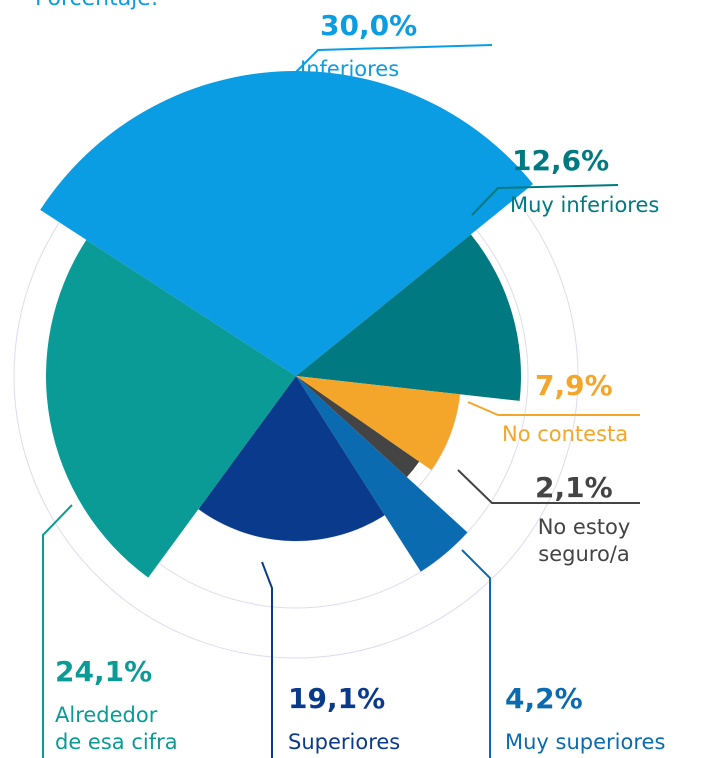 This screenshot has height=758, width=706. Describe the element at coordinates (565, 434) in the screenshot. I see `category-label: No contesta` at that location.